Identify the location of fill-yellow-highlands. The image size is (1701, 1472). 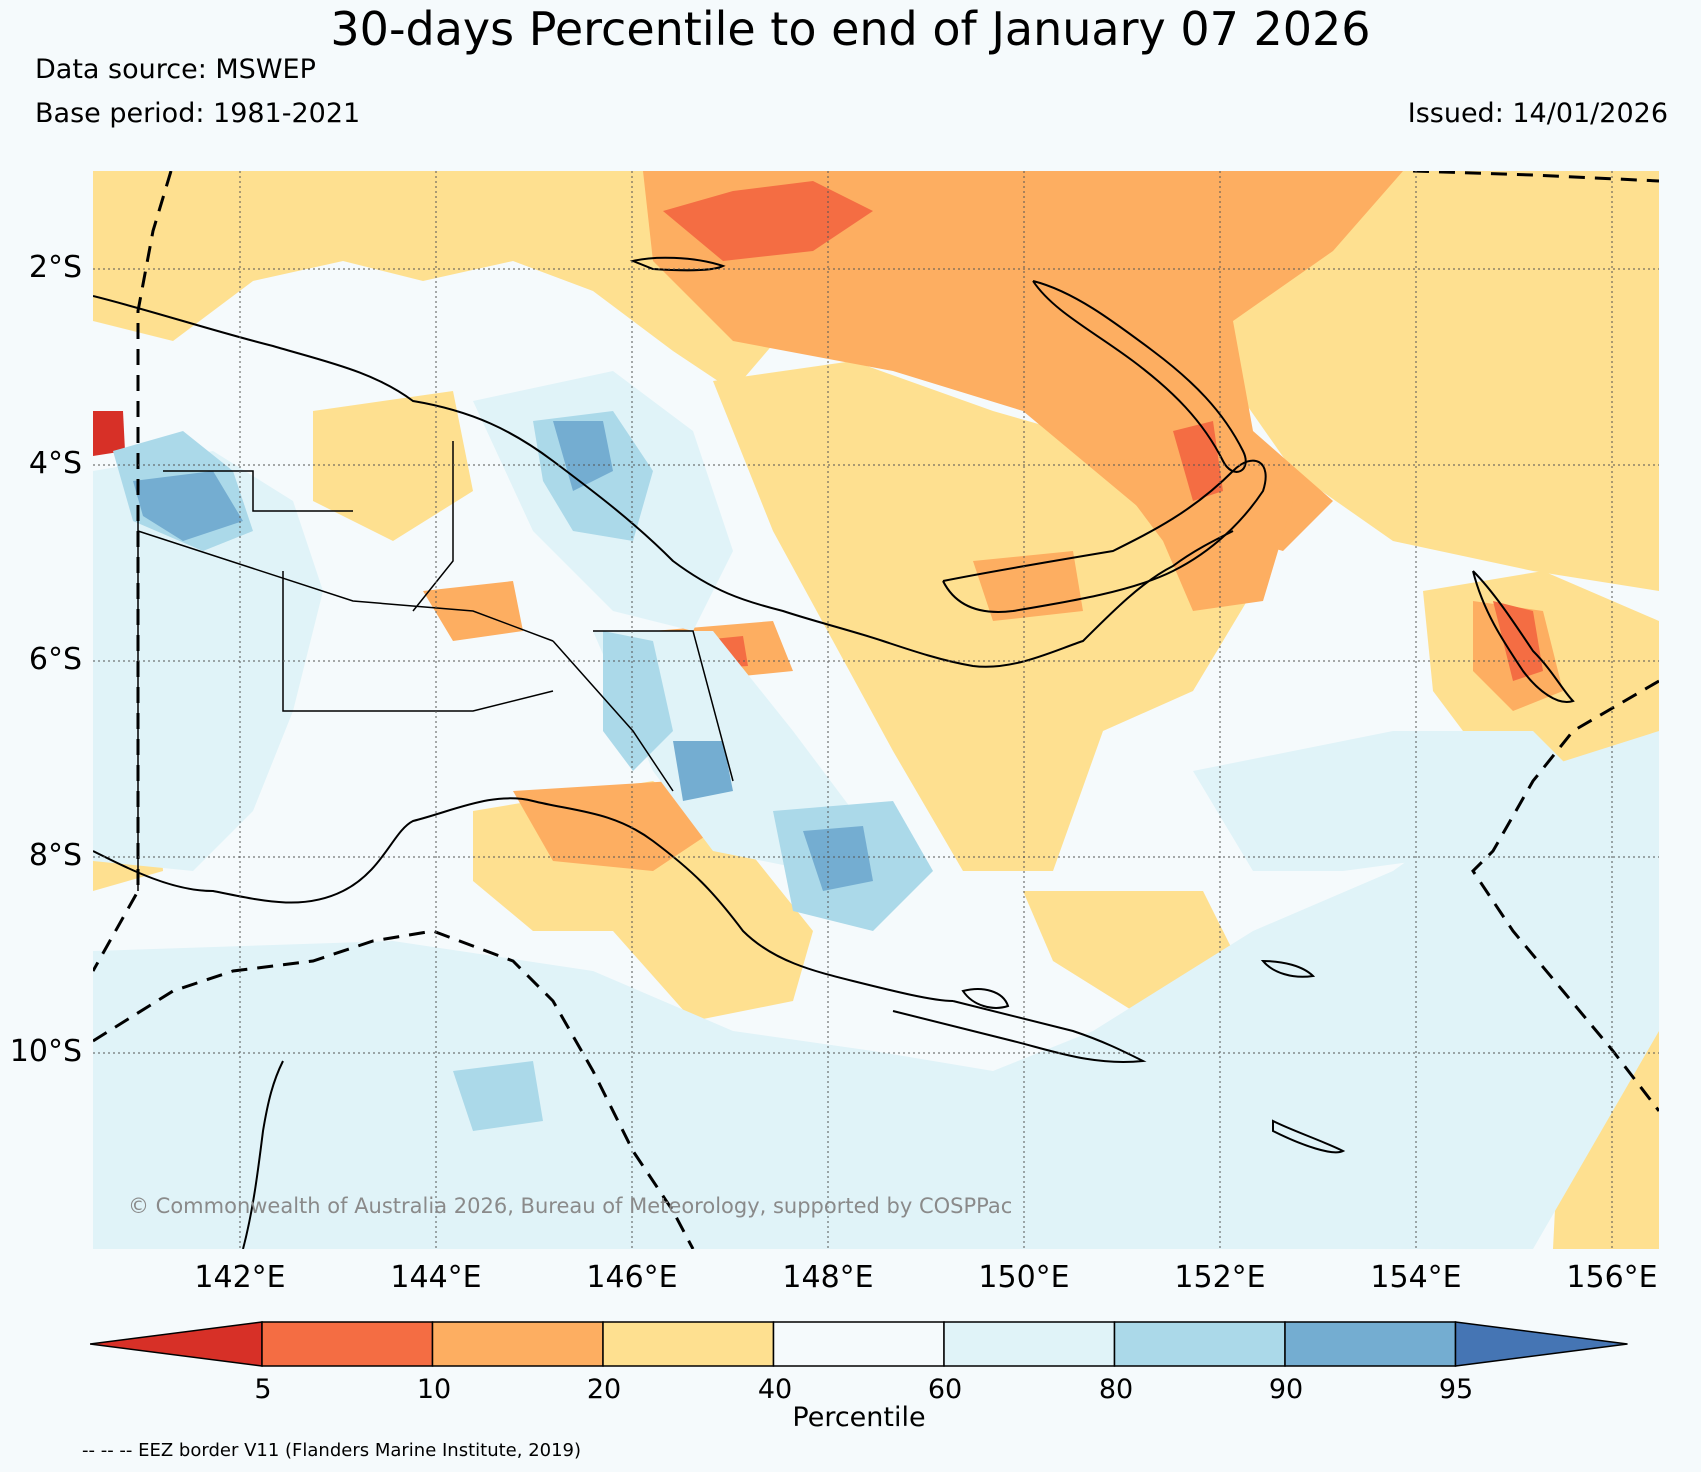
(393, 466).